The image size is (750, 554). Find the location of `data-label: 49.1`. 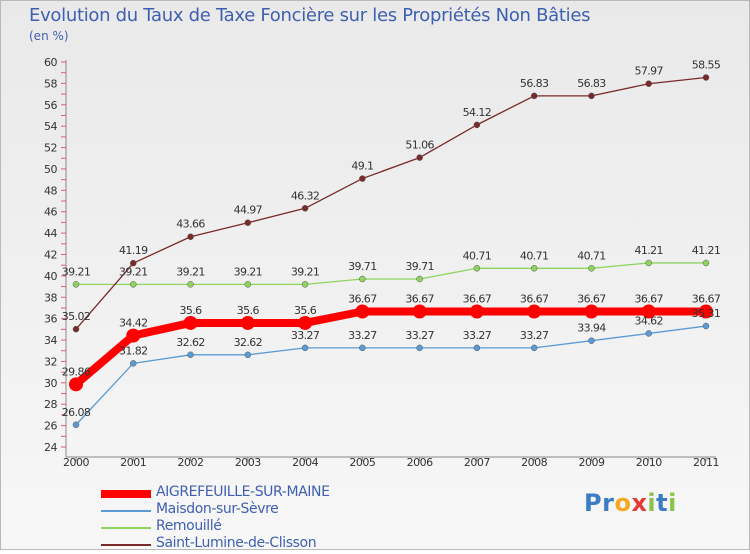

data-label: 49.1 is located at coordinates (362, 166).